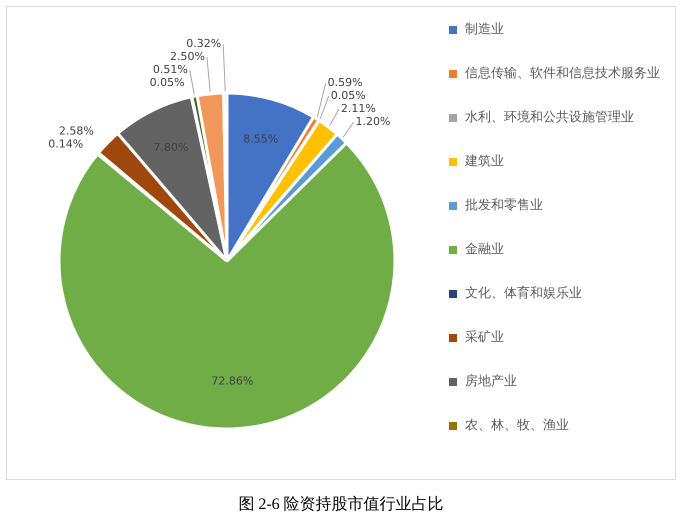 This screenshot has width=682, height=525. I want to click on text: 图 2-6 险资持股市值行业占比, so click(341, 504).